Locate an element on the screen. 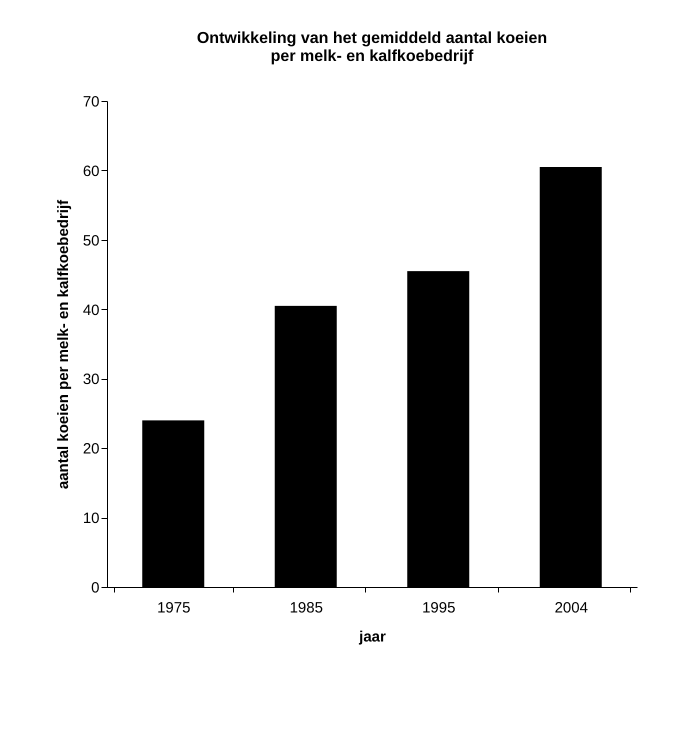 Image resolution: width=691 pixels, height=751 pixels. x-axis-title: jaar is located at coordinates (372, 637).